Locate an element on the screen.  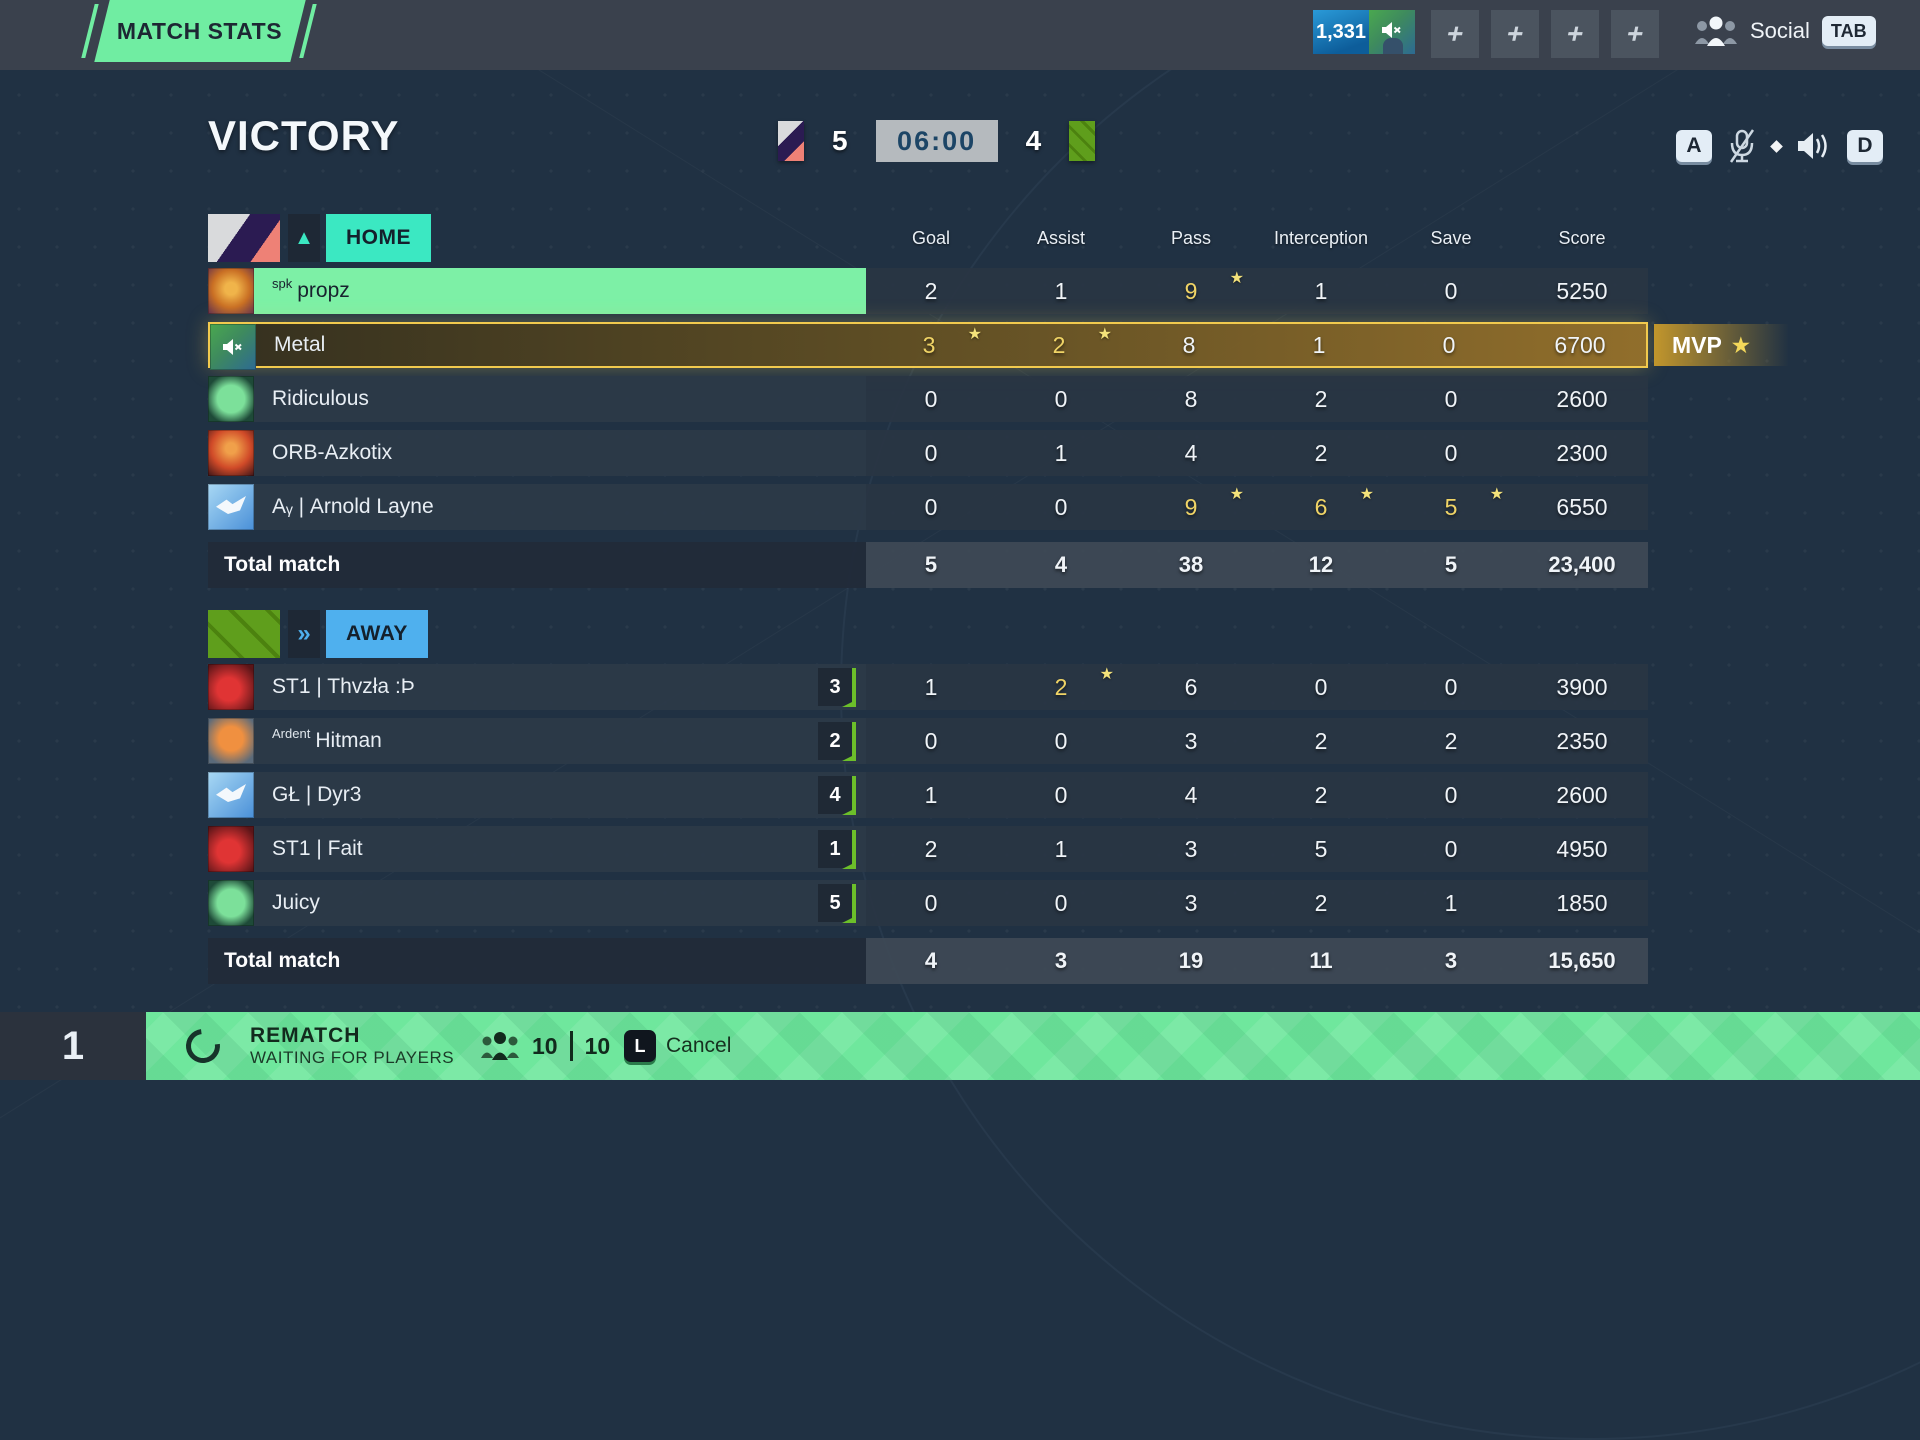
player-name-cell: ST1 | Fait 1 is located at coordinates (560, 849).